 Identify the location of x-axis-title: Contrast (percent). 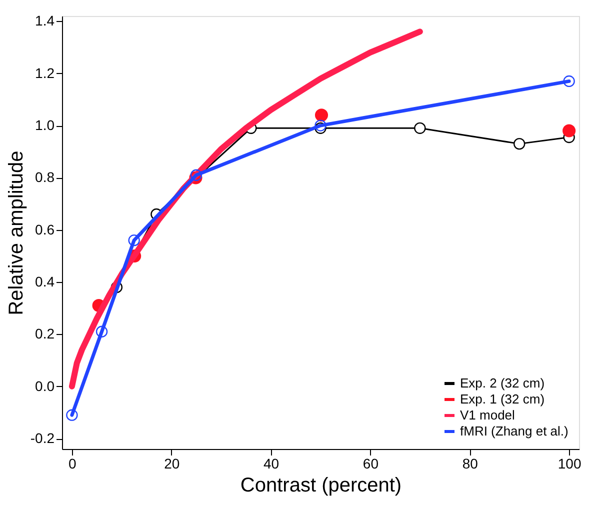
(321, 485).